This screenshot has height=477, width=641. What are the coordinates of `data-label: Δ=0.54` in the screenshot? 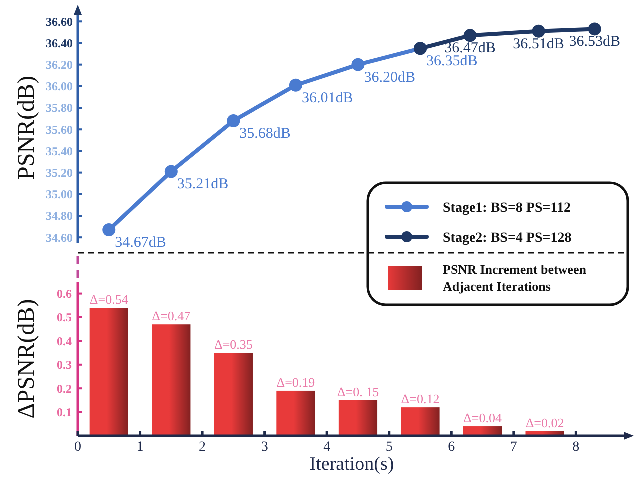 It's located at (109, 300).